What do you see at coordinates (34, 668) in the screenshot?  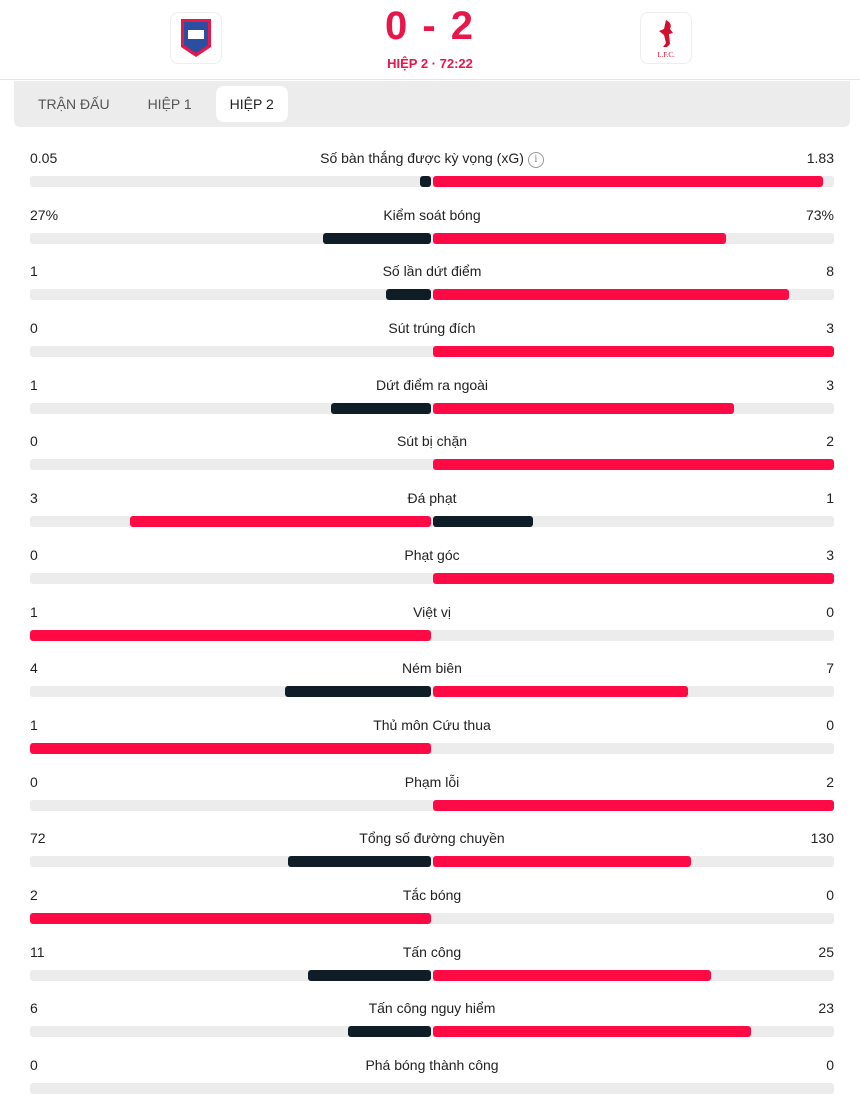 I see `home-value: 4` at bounding box center [34, 668].